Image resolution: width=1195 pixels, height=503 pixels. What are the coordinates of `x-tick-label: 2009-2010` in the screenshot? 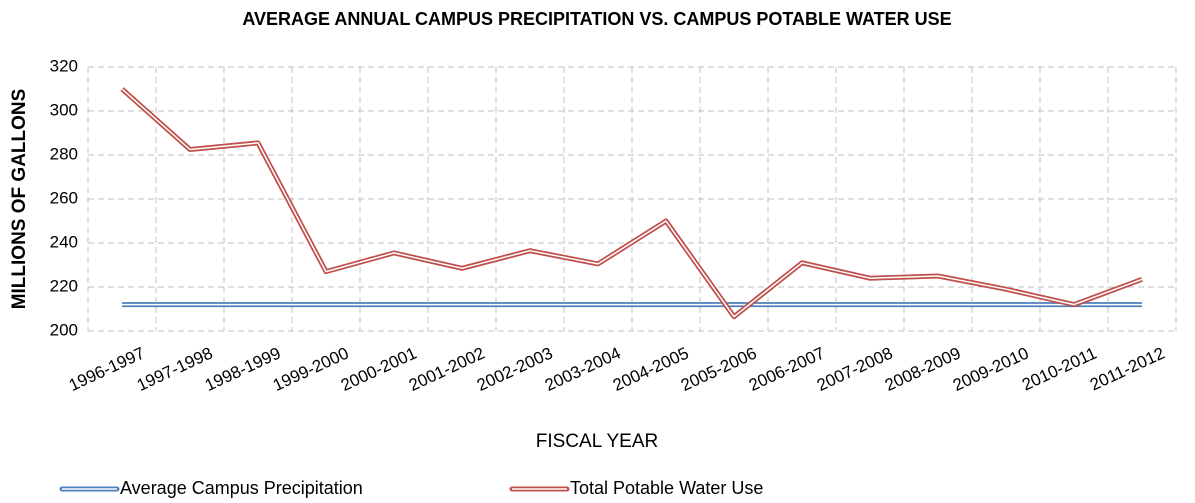 It's located at (991, 369).